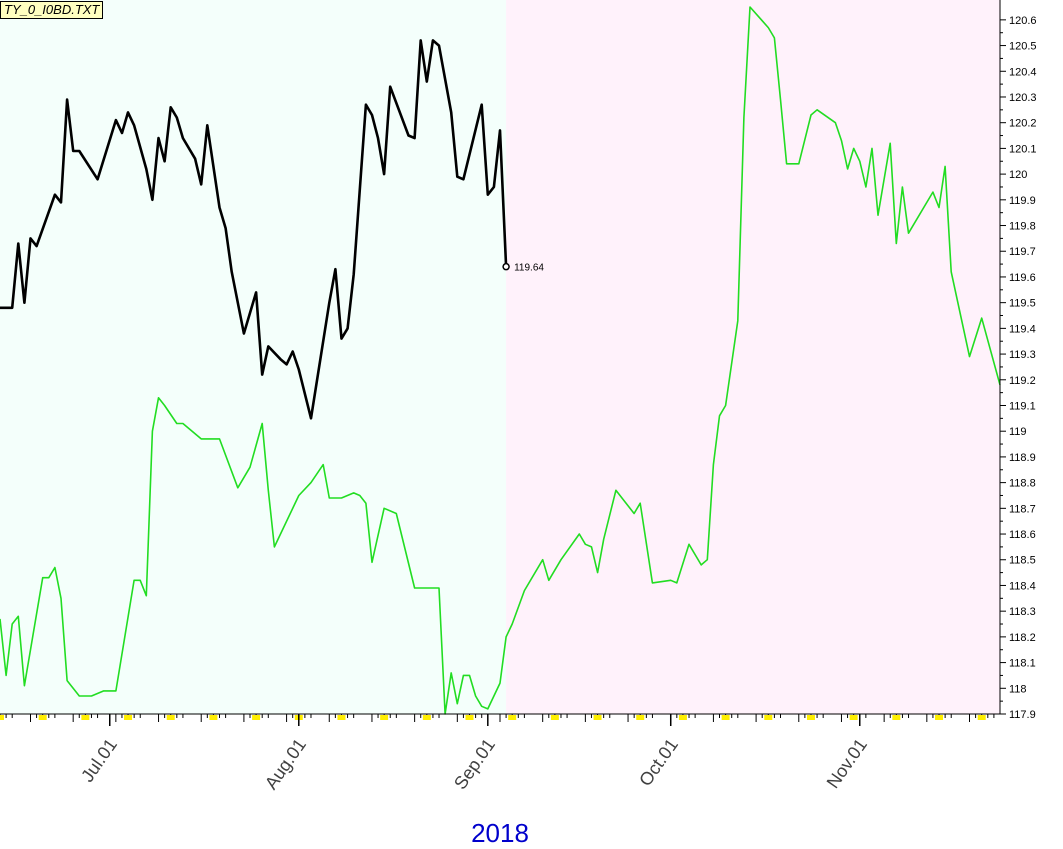  I want to click on x-axis: Jul.01 Aug.01 Sep.01 Oct.01 Nov.01, so click(500, 753).